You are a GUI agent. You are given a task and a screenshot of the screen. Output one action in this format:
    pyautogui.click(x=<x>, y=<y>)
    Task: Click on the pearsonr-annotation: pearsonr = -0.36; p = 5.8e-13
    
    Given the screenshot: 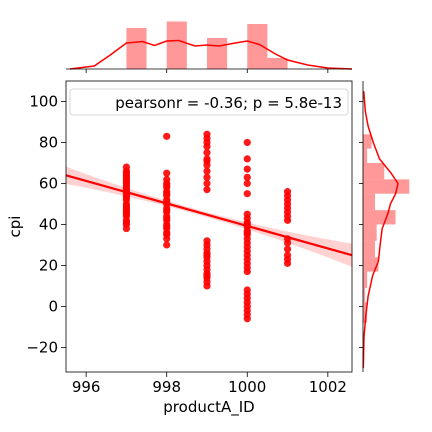 What is the action you would take?
    pyautogui.click(x=228, y=103)
    